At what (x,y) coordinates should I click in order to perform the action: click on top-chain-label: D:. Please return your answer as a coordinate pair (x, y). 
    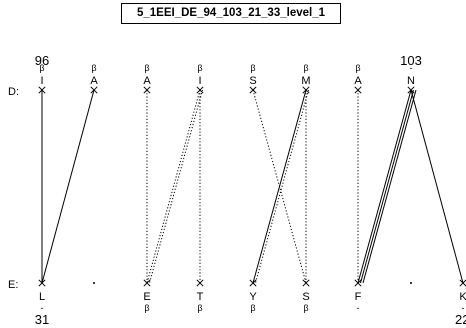
    Looking at the image, I should click on (13, 92).